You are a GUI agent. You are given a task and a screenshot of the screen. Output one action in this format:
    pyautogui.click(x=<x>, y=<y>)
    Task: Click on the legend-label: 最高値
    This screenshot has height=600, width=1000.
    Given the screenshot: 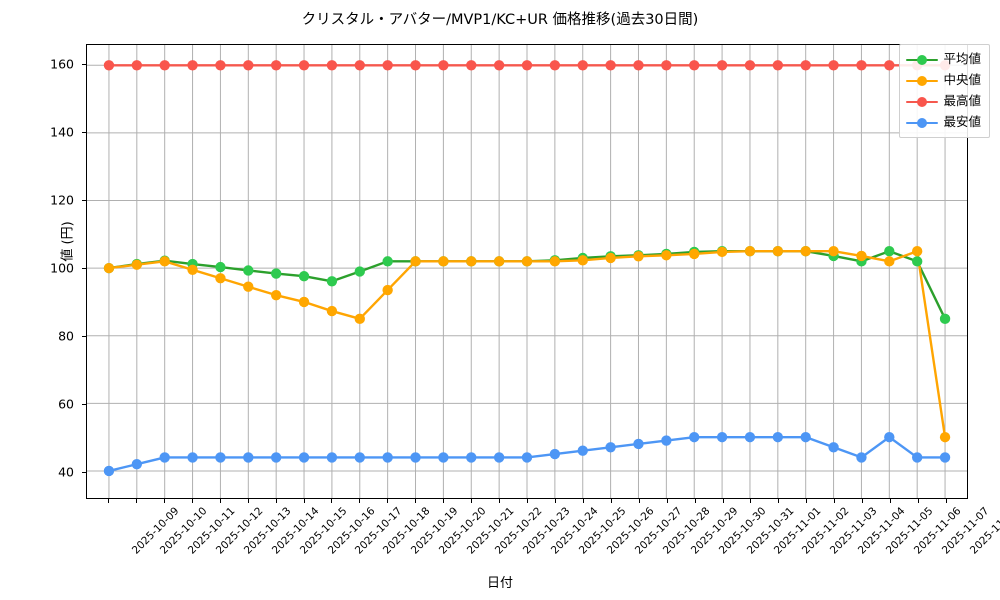 What is the action you would take?
    pyautogui.click(x=962, y=101)
    